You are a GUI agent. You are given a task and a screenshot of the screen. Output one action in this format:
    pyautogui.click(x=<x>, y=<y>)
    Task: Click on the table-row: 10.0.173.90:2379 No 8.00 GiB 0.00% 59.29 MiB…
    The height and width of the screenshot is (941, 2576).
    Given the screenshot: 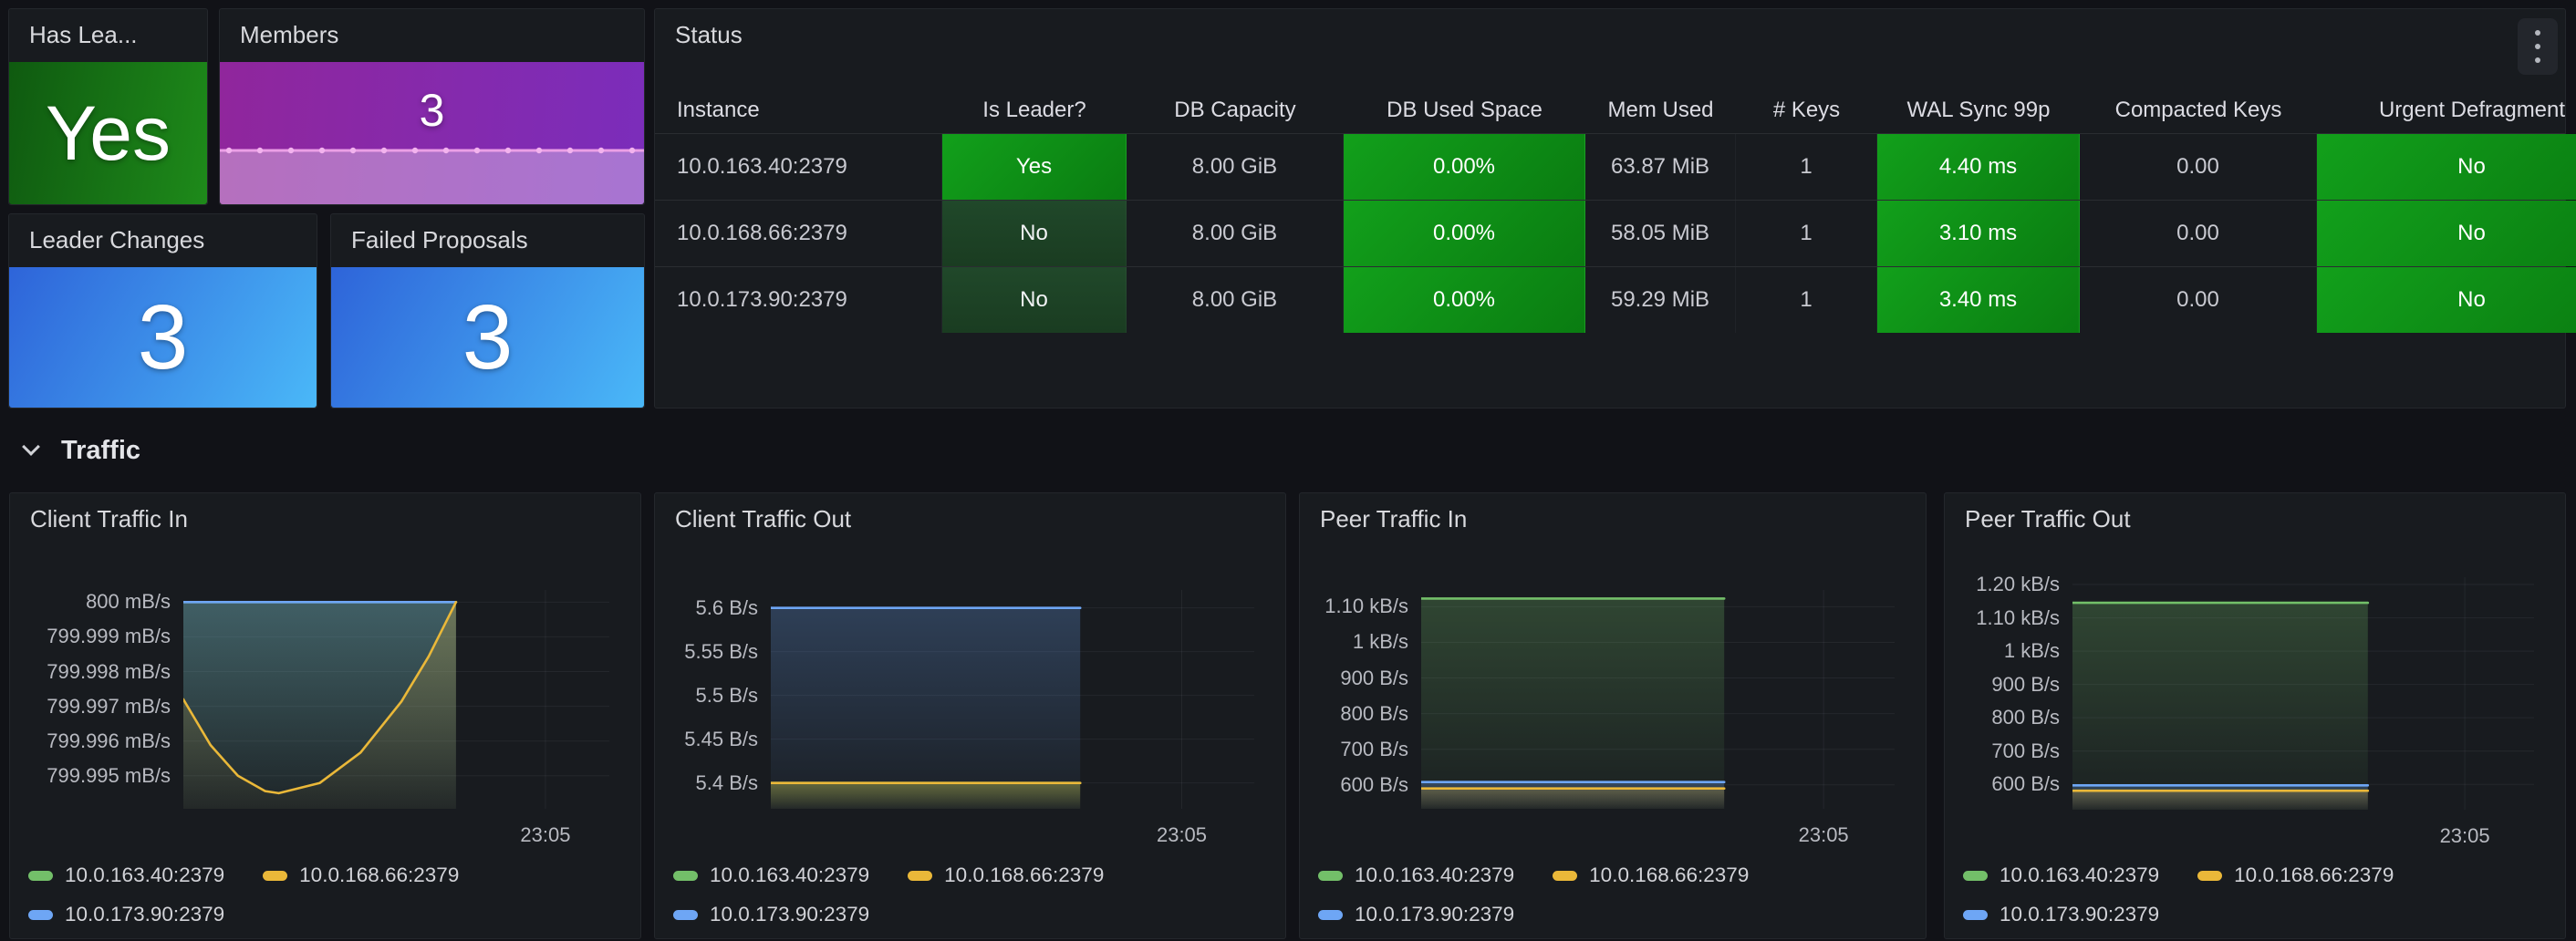 What is the action you would take?
    pyautogui.click(x=1615, y=299)
    